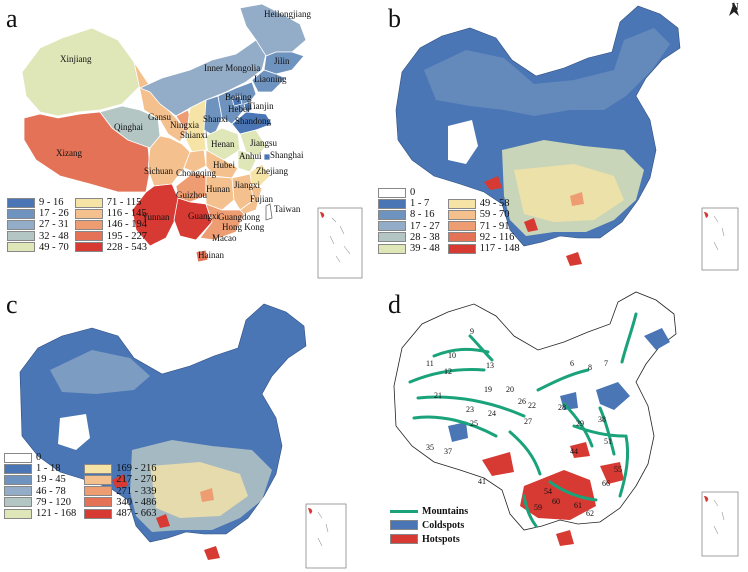 The image size is (748, 572). I want to click on legend-b-item-label: 92 - 116, so click(497, 237).